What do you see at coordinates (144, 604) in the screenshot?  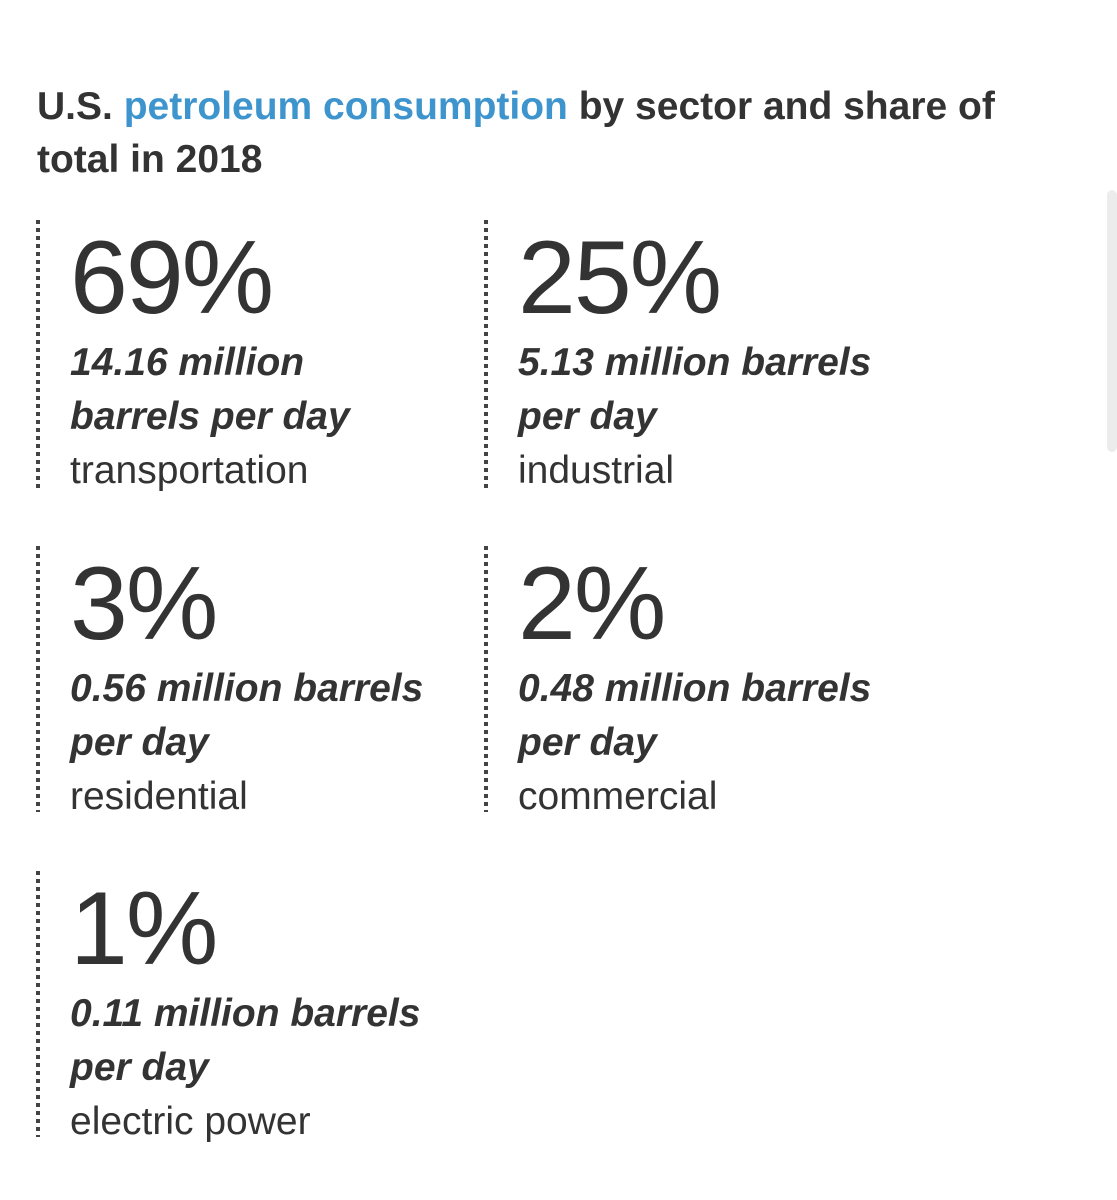 I see `stat-percent: 3%` at bounding box center [144, 604].